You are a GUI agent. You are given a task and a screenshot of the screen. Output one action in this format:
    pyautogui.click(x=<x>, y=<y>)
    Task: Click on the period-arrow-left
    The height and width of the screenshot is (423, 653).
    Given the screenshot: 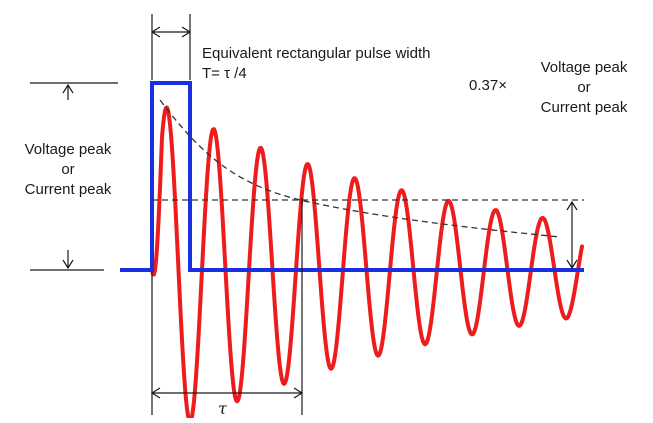 What is the action you would take?
    pyautogui.click(x=155, y=393)
    